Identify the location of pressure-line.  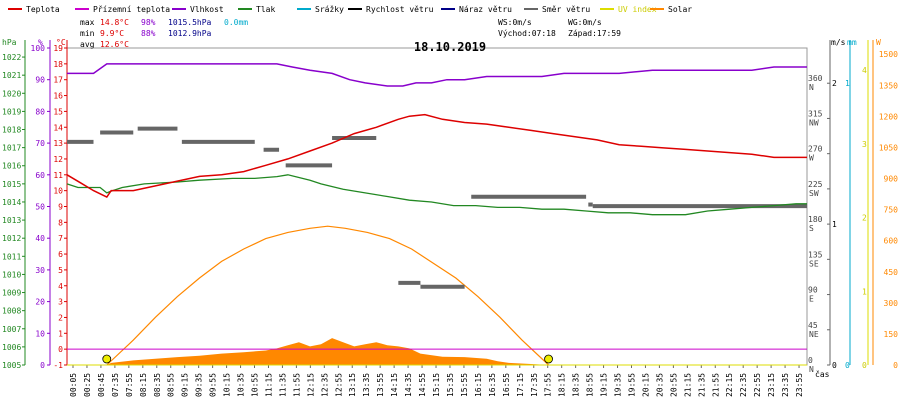
(436, 195).